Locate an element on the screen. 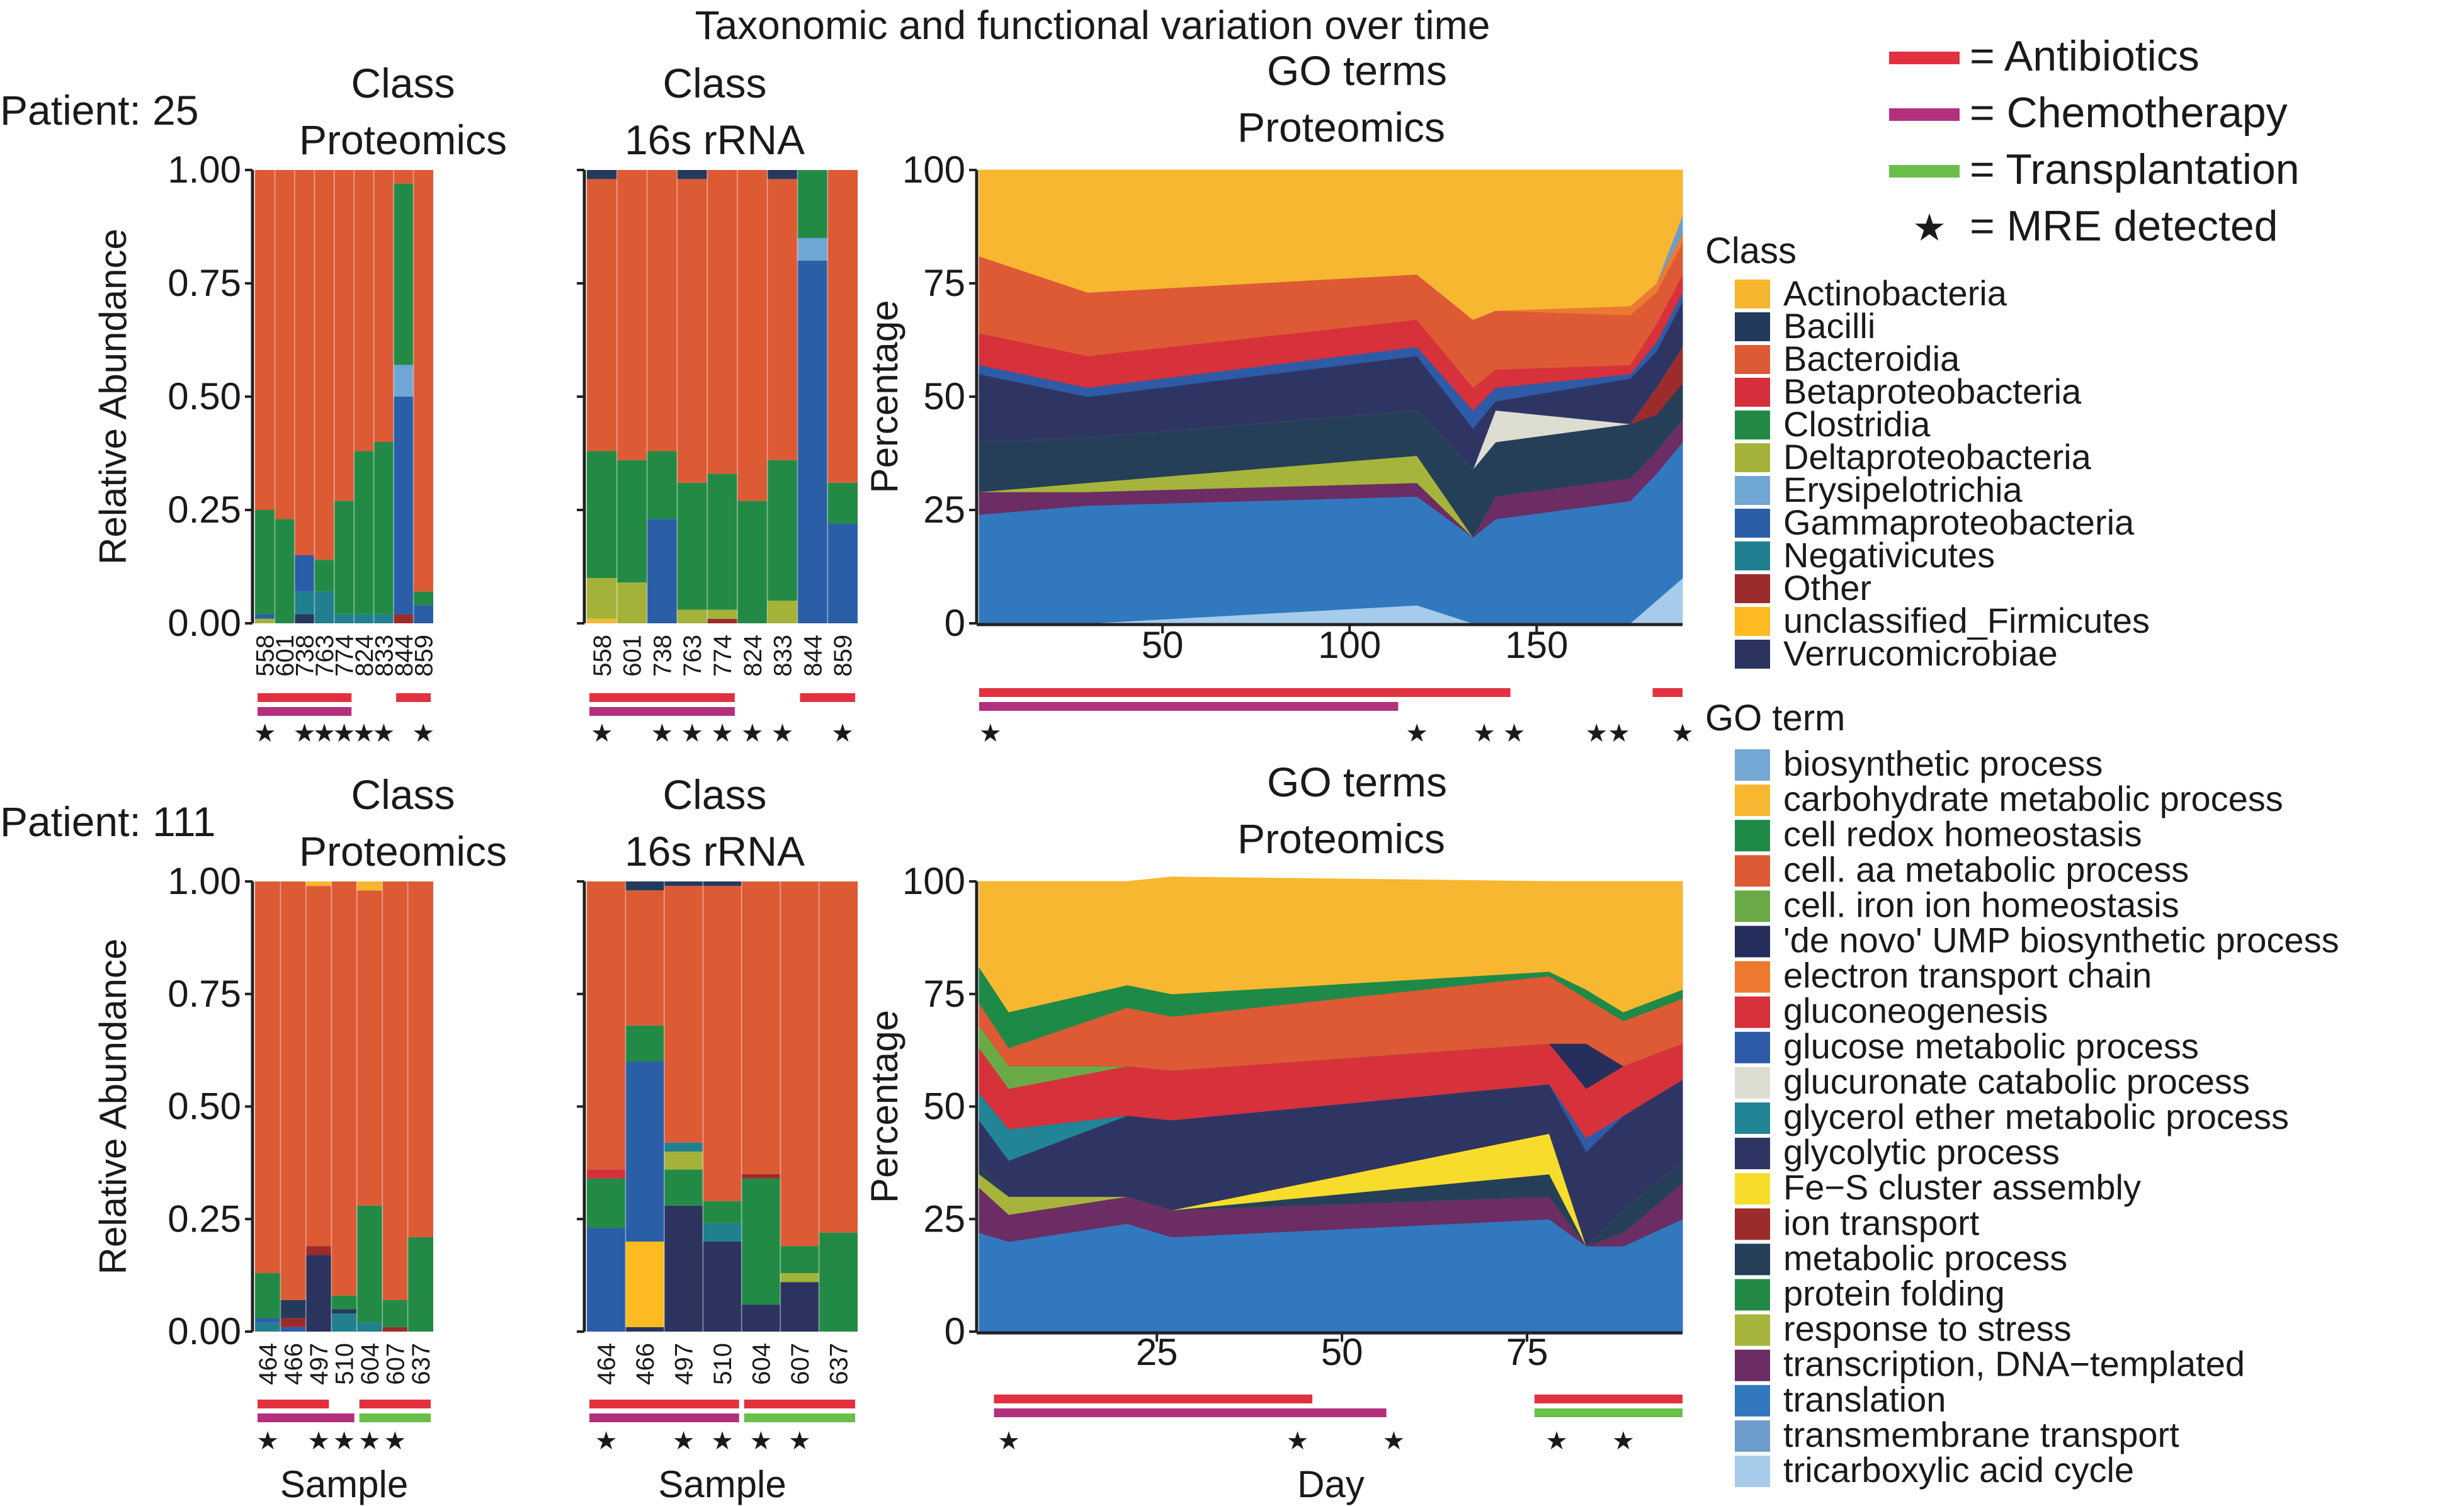 Image resolution: width=2464 pixels, height=1506 pixels. sample-label: 763 is located at coordinates (693, 656).